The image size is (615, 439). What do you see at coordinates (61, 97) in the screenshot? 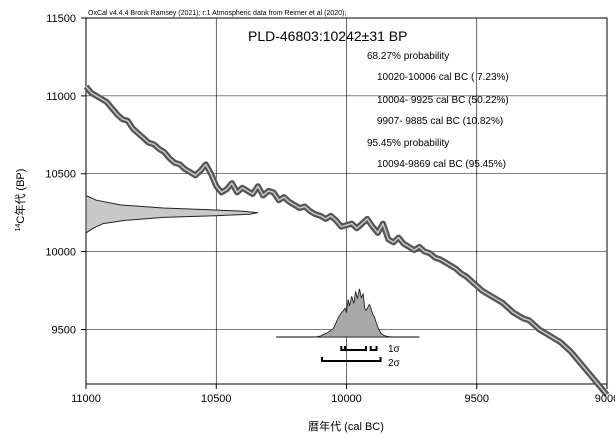
I see `y-tick-label: 11000` at bounding box center [61, 97].